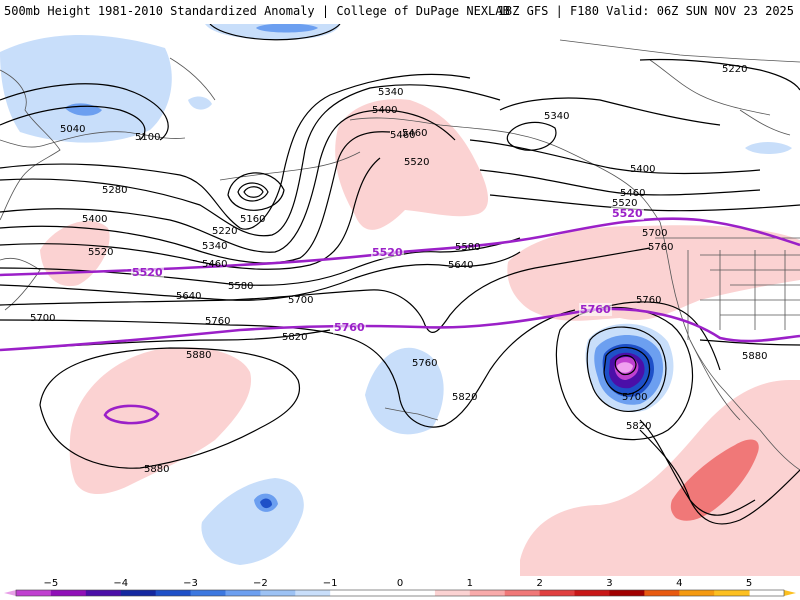  What do you see at coordinates (10, 593) in the screenshot?
I see `colorbar-min-arrow` at bounding box center [10, 593].